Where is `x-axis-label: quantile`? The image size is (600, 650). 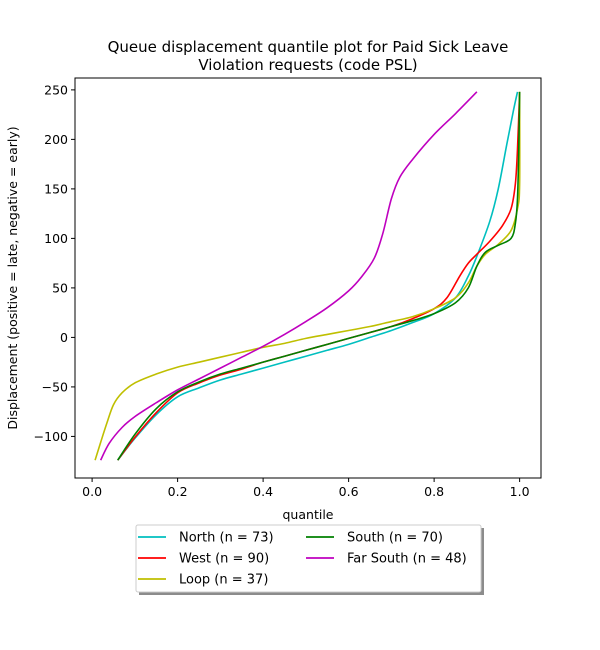
x-axis-label: quantile is located at coordinates (308, 514).